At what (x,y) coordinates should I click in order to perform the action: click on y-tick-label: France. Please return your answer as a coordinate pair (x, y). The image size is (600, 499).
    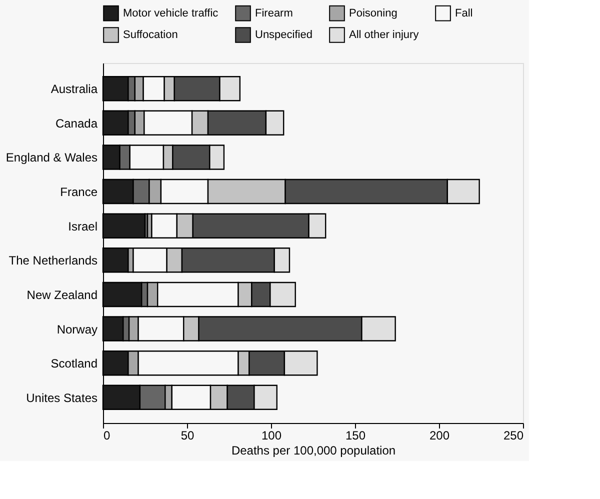
    Looking at the image, I should click on (79, 192).